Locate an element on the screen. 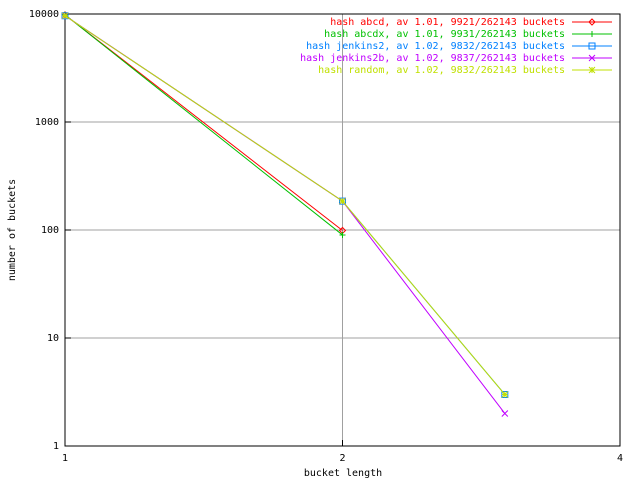 The image size is (640, 480). y-tick-label: 1000 is located at coordinates (47, 122).